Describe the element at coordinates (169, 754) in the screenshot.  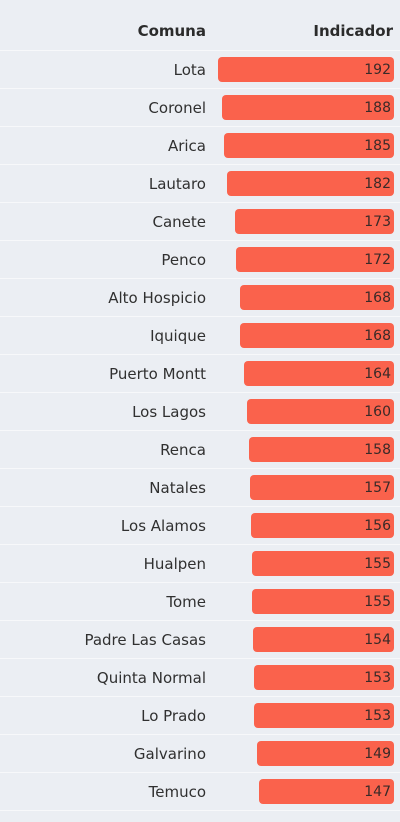
I see `comuna-label: Galvarino` at that location.